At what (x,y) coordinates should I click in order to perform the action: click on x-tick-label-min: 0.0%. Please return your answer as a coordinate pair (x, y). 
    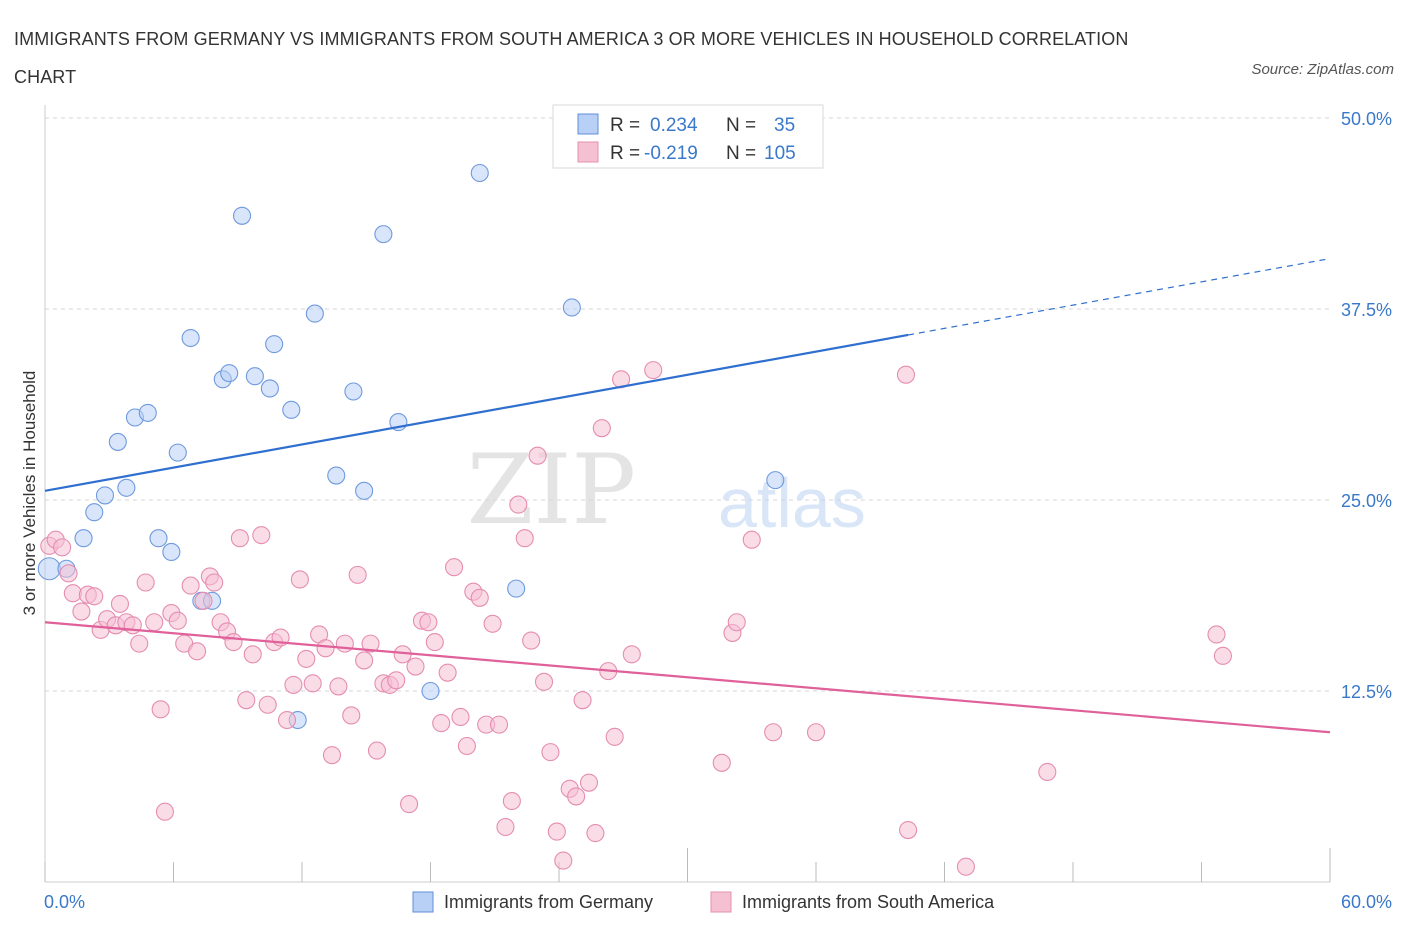
    Looking at the image, I should click on (64, 902).